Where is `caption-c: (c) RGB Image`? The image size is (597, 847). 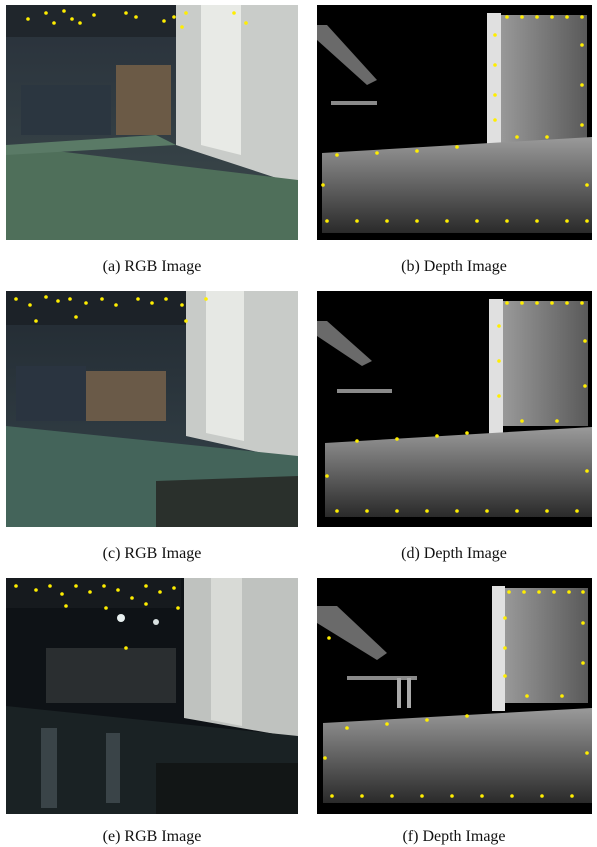 caption-c: (c) RGB Image is located at coordinates (152, 553).